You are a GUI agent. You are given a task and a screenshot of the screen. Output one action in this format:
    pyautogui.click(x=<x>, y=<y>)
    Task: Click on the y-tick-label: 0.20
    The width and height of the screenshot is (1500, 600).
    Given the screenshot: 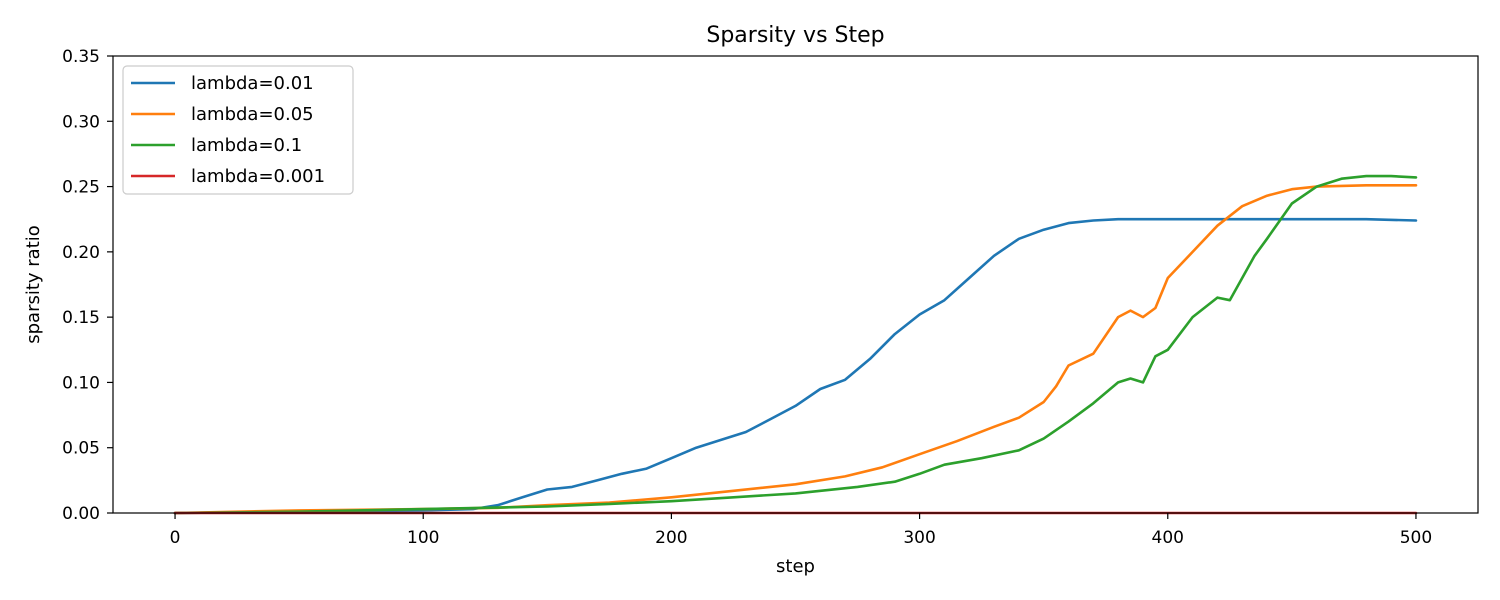 What is the action you would take?
    pyautogui.click(x=81, y=253)
    